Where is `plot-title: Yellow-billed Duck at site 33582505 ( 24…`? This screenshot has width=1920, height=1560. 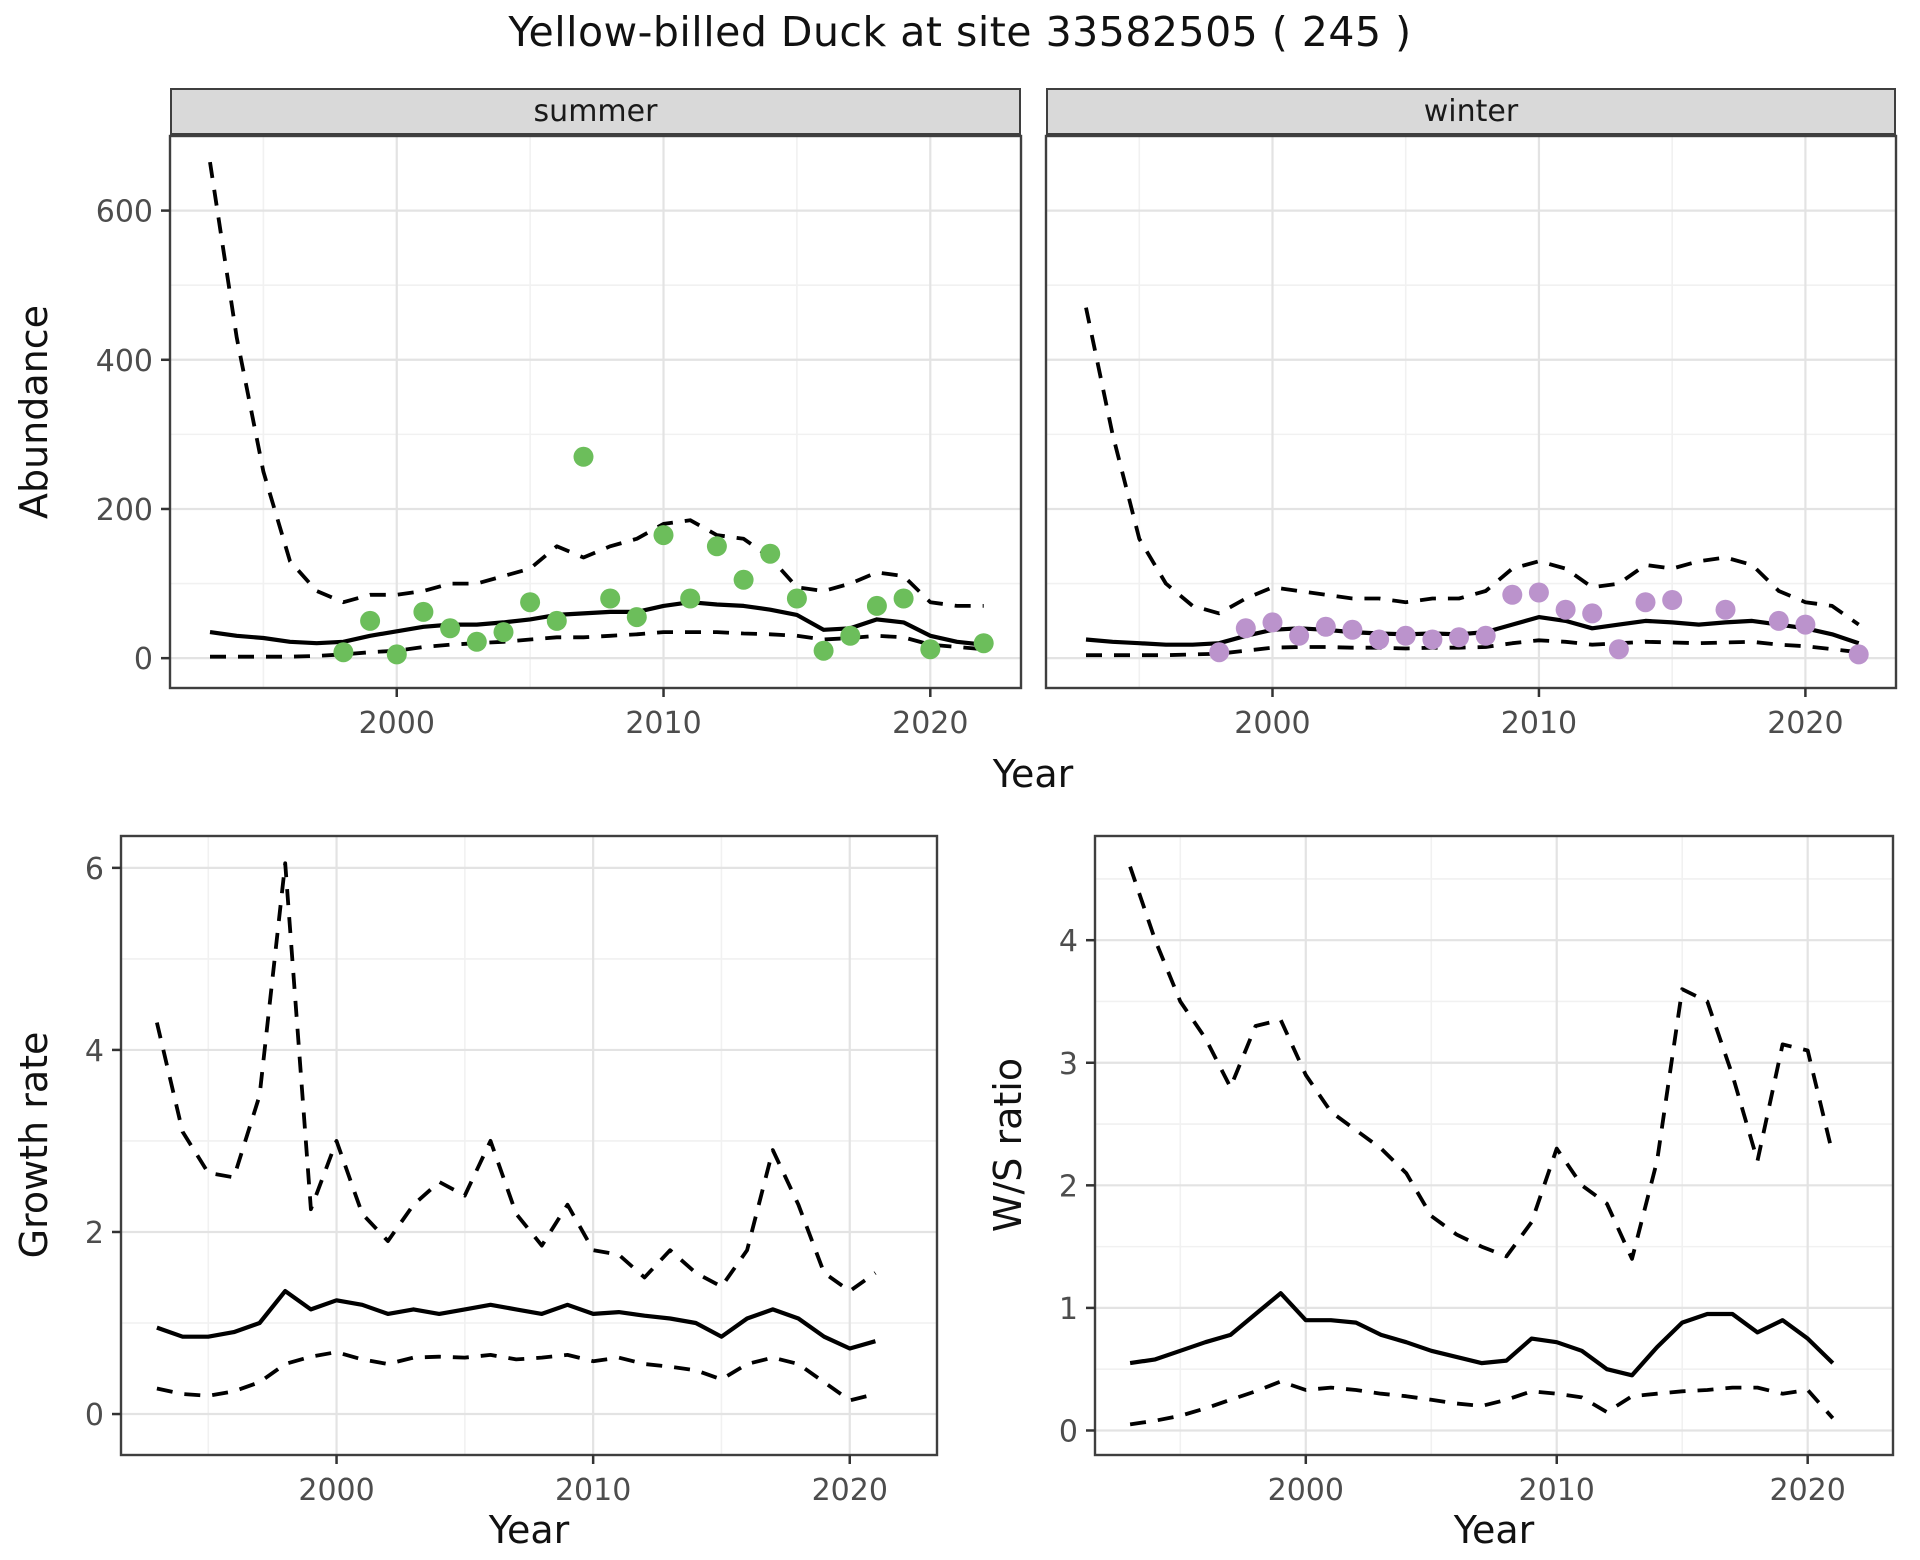
plot-title: Yellow-billed Duck at site 33582505 ( 24… is located at coordinates (960, 32).